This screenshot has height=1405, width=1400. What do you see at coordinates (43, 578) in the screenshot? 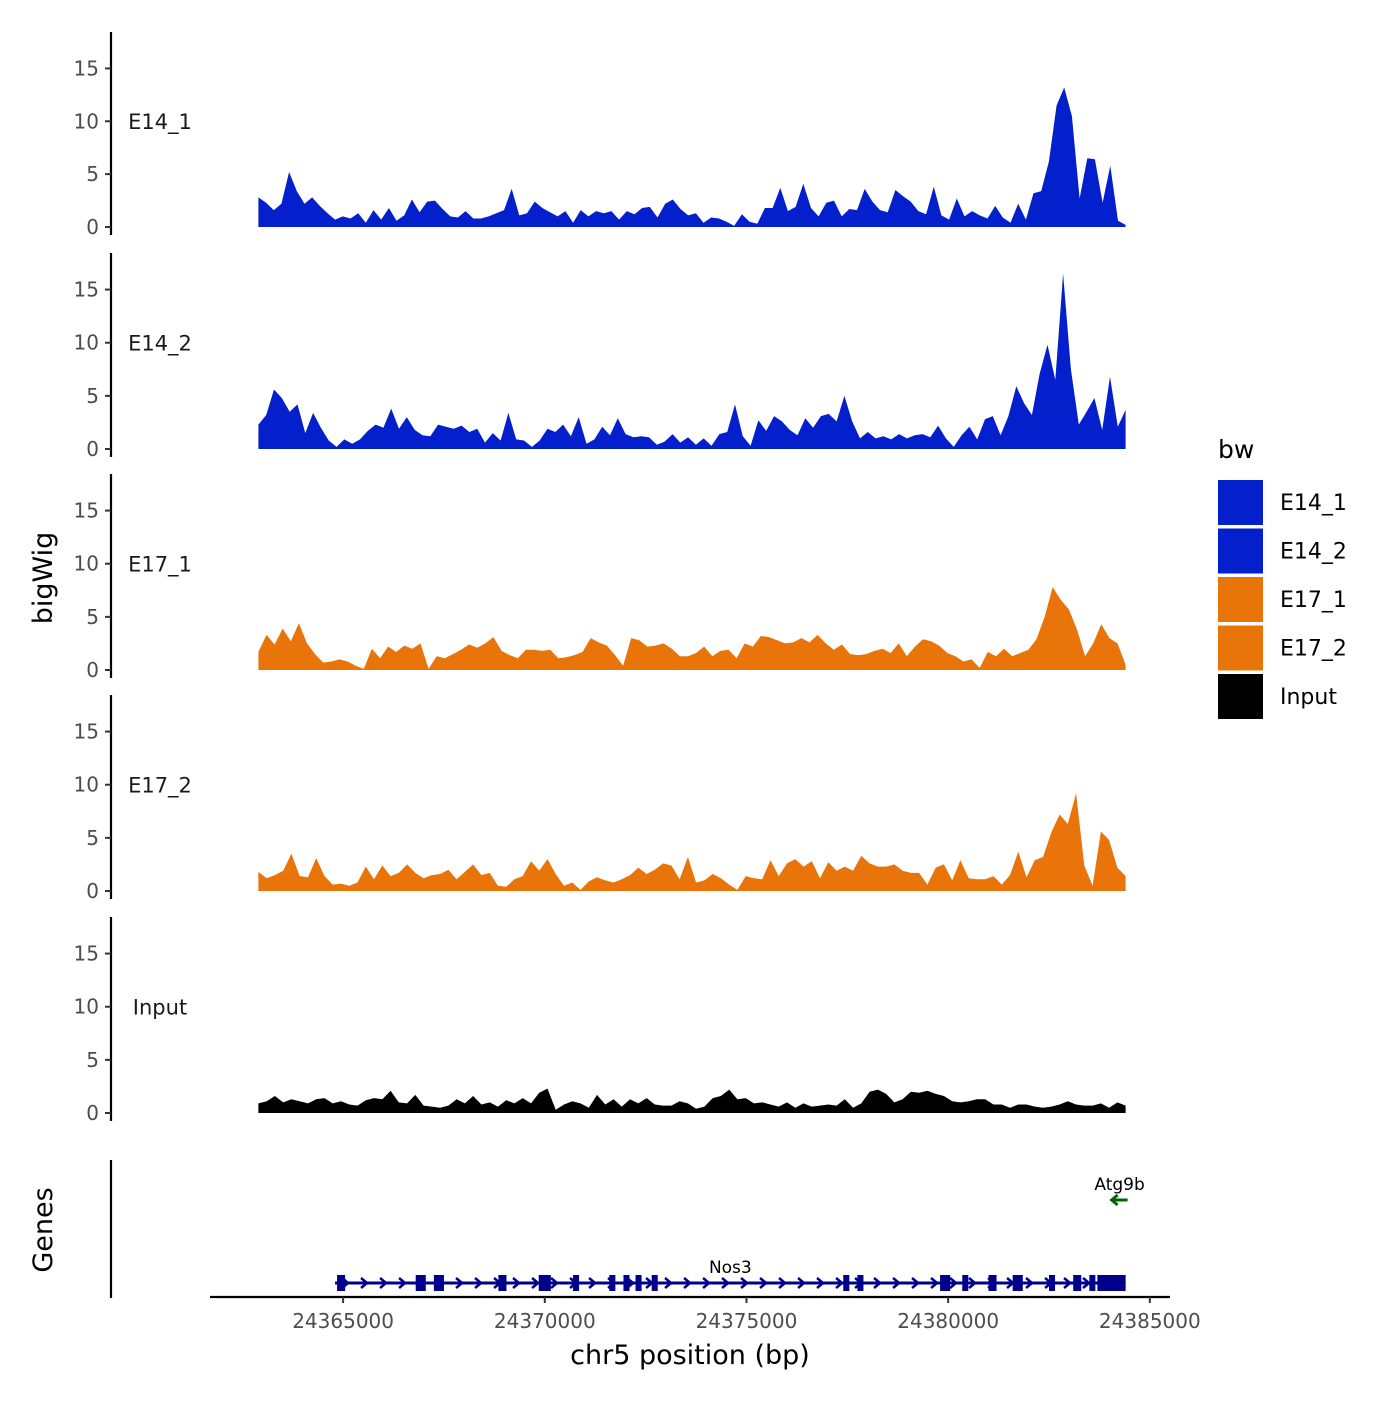
I see `y-axis-title: bigWig` at bounding box center [43, 578].